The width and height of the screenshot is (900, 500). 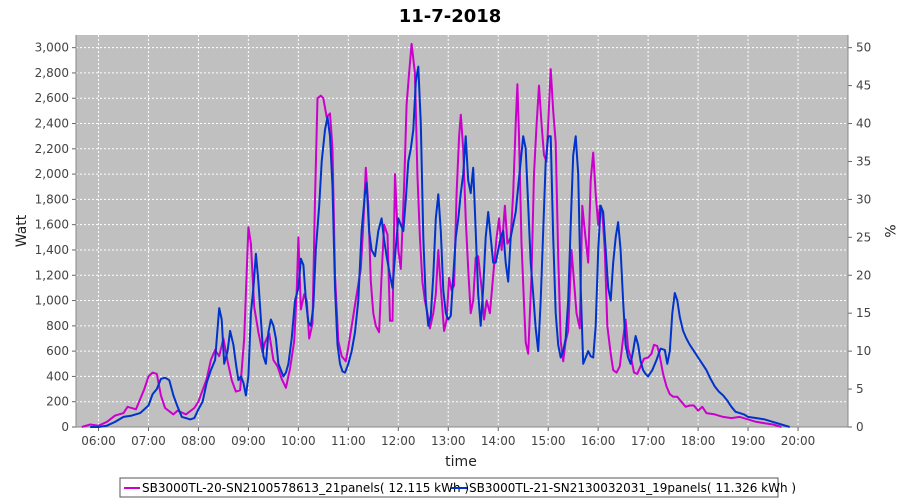 What do you see at coordinates (57, 376) in the screenshot?
I see `y-tick-label: 400` at bounding box center [57, 376].